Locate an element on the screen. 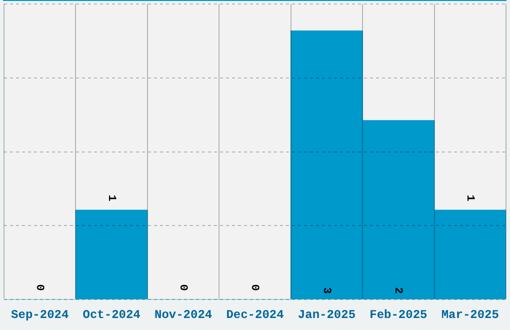 The height and width of the screenshot is (330, 510). bar is located at coordinates (111, 255).